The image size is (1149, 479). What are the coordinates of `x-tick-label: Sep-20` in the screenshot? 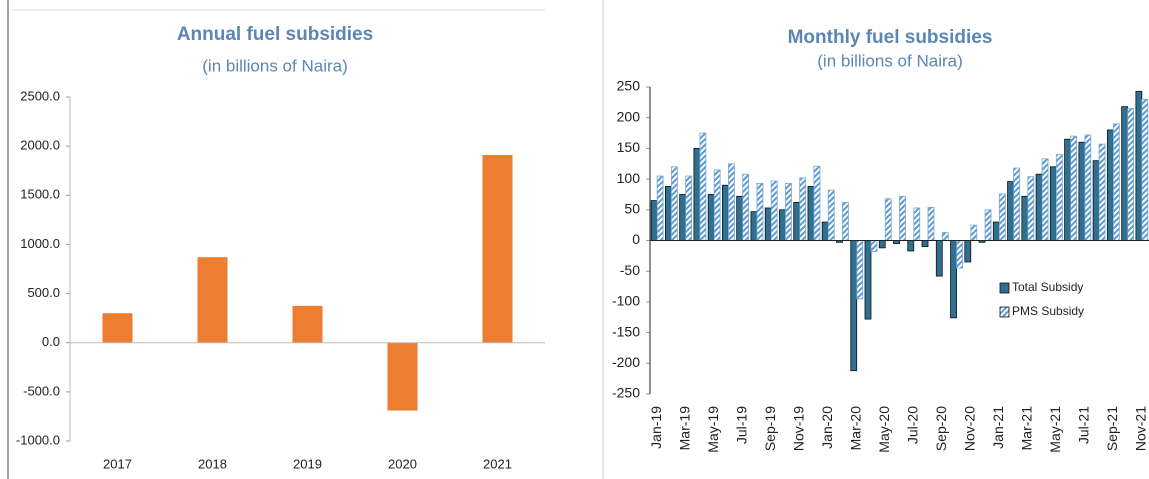 It's located at (941, 428).